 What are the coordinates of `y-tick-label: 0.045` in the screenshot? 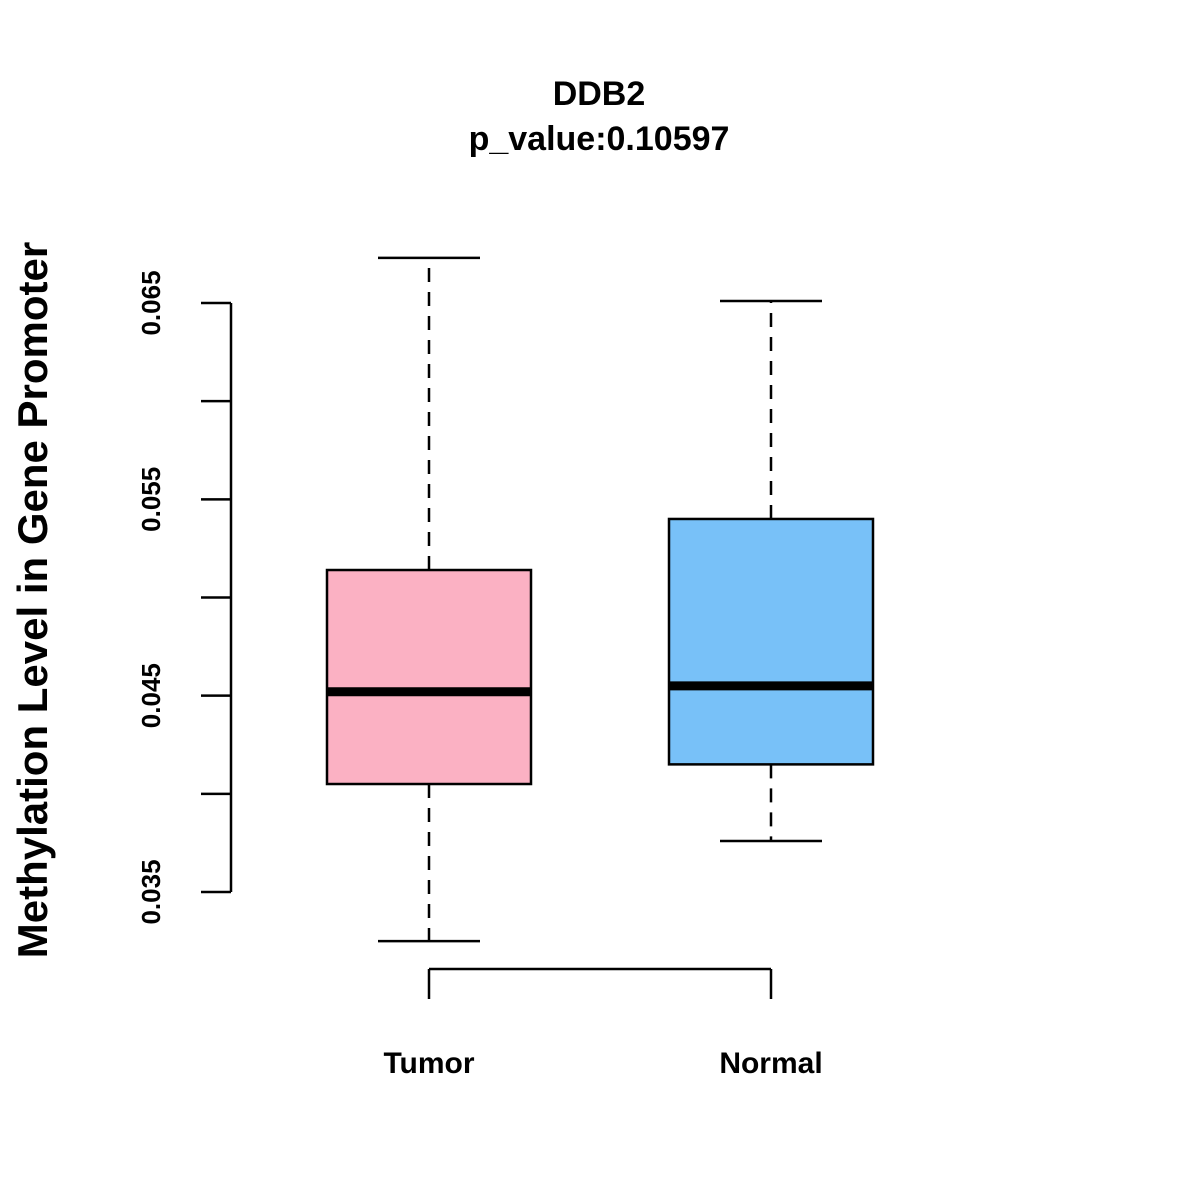 It's located at (151, 695).